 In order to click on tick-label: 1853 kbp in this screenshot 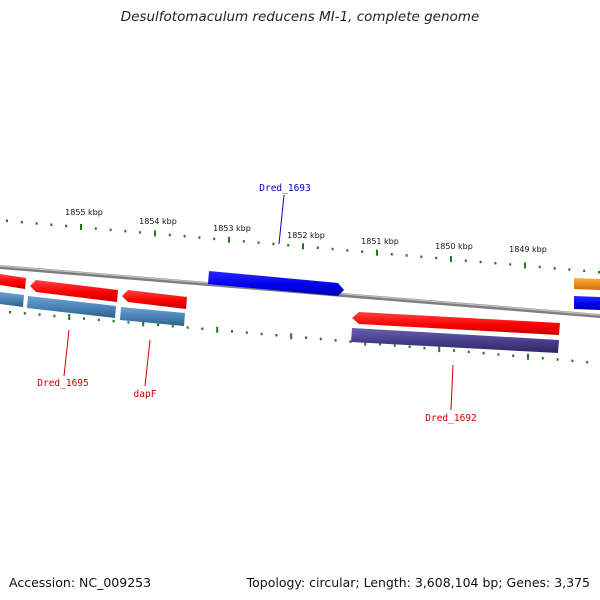, I will do `click(232, 228)`.